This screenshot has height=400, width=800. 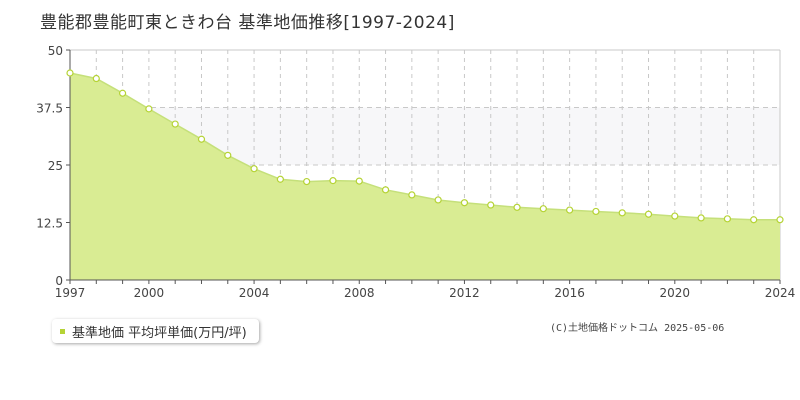 What do you see at coordinates (55, 51) in the screenshot?
I see `y-tick-label: 50` at bounding box center [55, 51].